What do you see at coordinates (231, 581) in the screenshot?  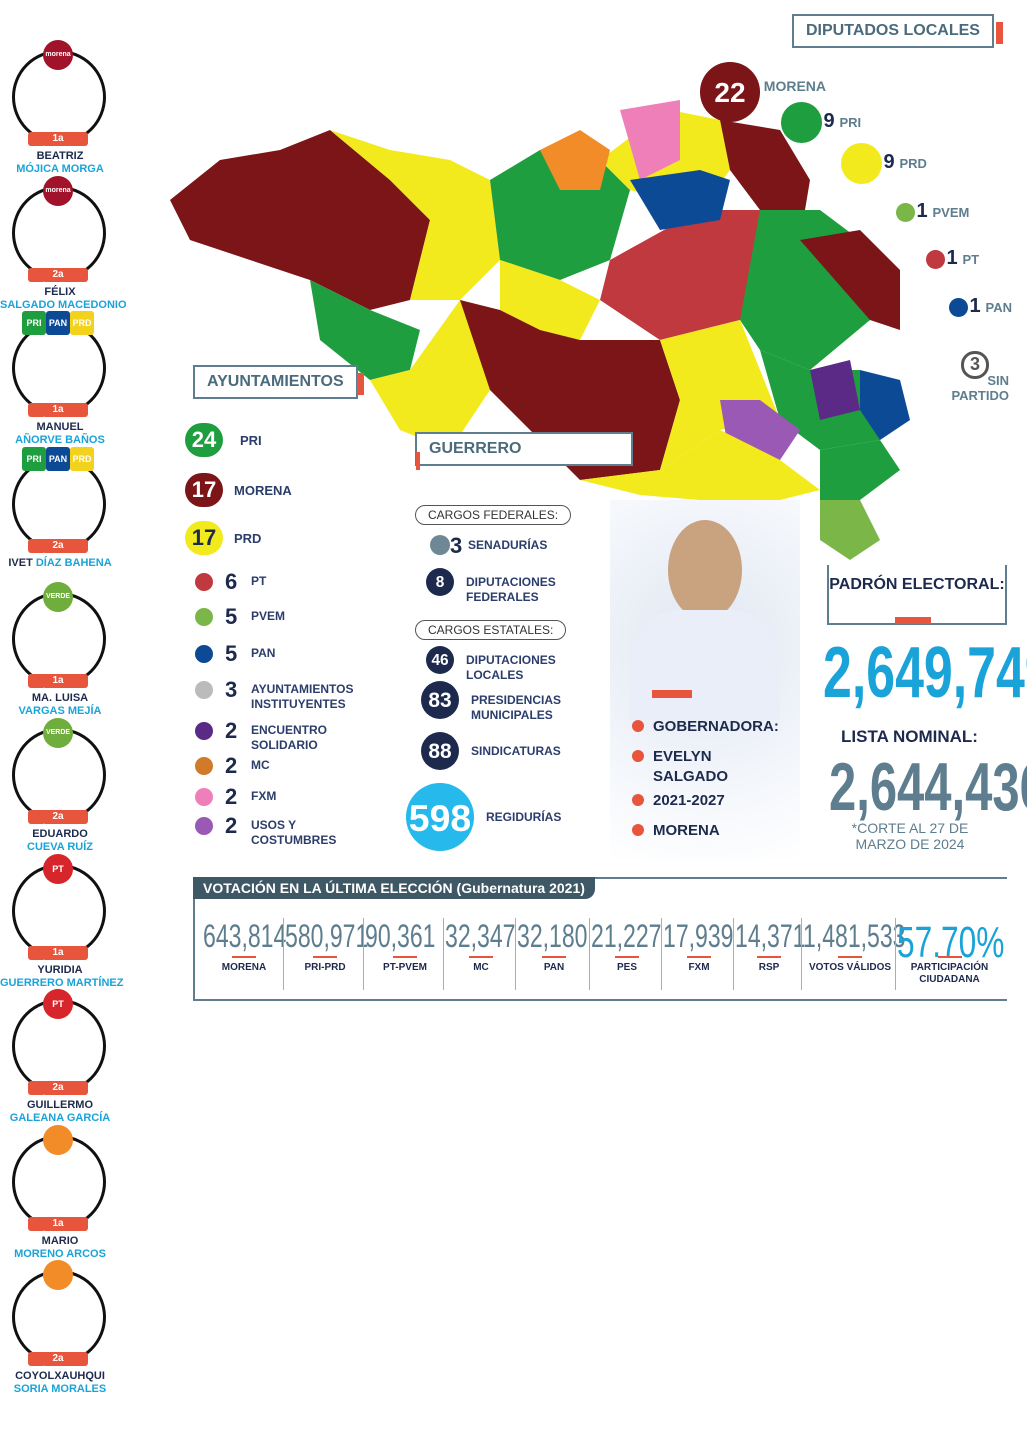 I see `count-value: 6` at bounding box center [231, 581].